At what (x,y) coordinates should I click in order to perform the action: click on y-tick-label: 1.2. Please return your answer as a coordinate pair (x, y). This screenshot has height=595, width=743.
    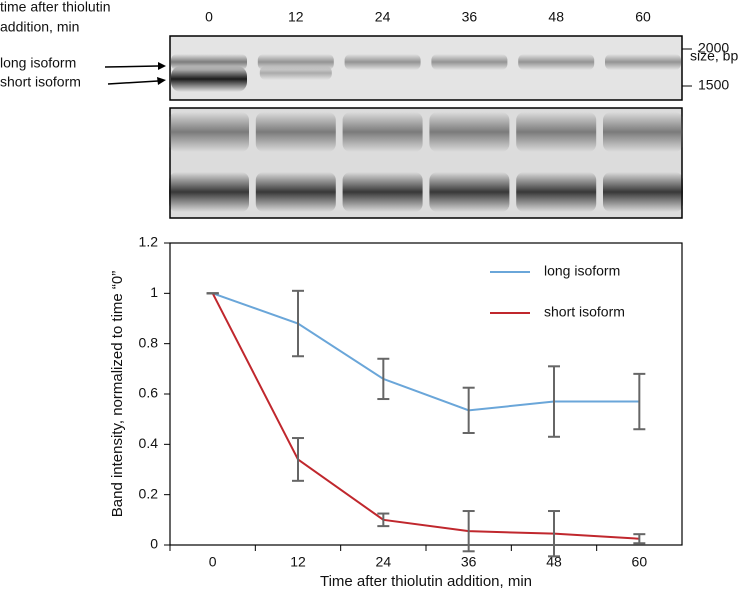
    Looking at the image, I should click on (149, 242).